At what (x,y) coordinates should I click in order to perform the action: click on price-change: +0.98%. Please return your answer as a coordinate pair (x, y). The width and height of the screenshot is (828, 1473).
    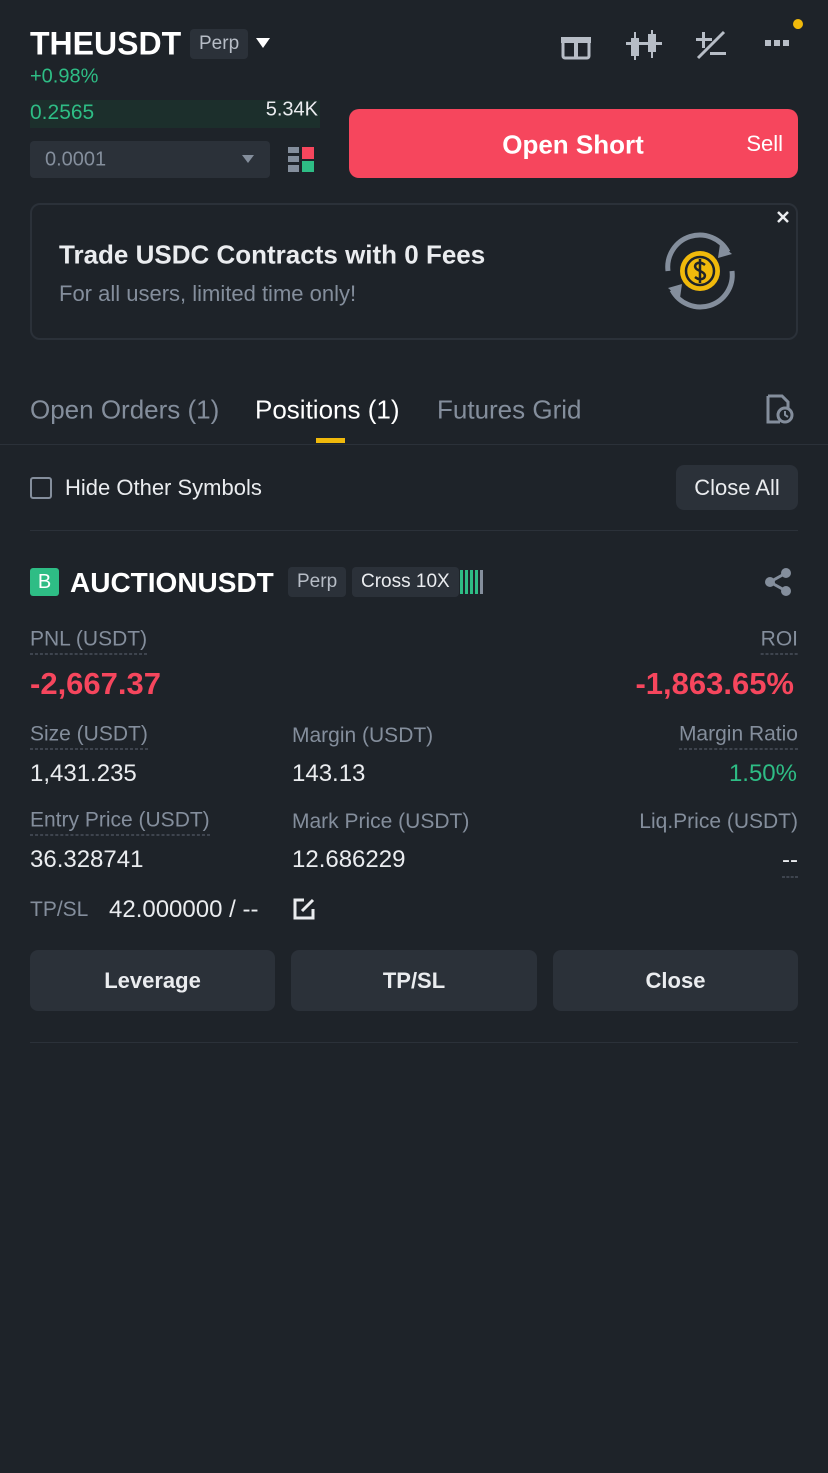
    Looking at the image, I should click on (64, 76).